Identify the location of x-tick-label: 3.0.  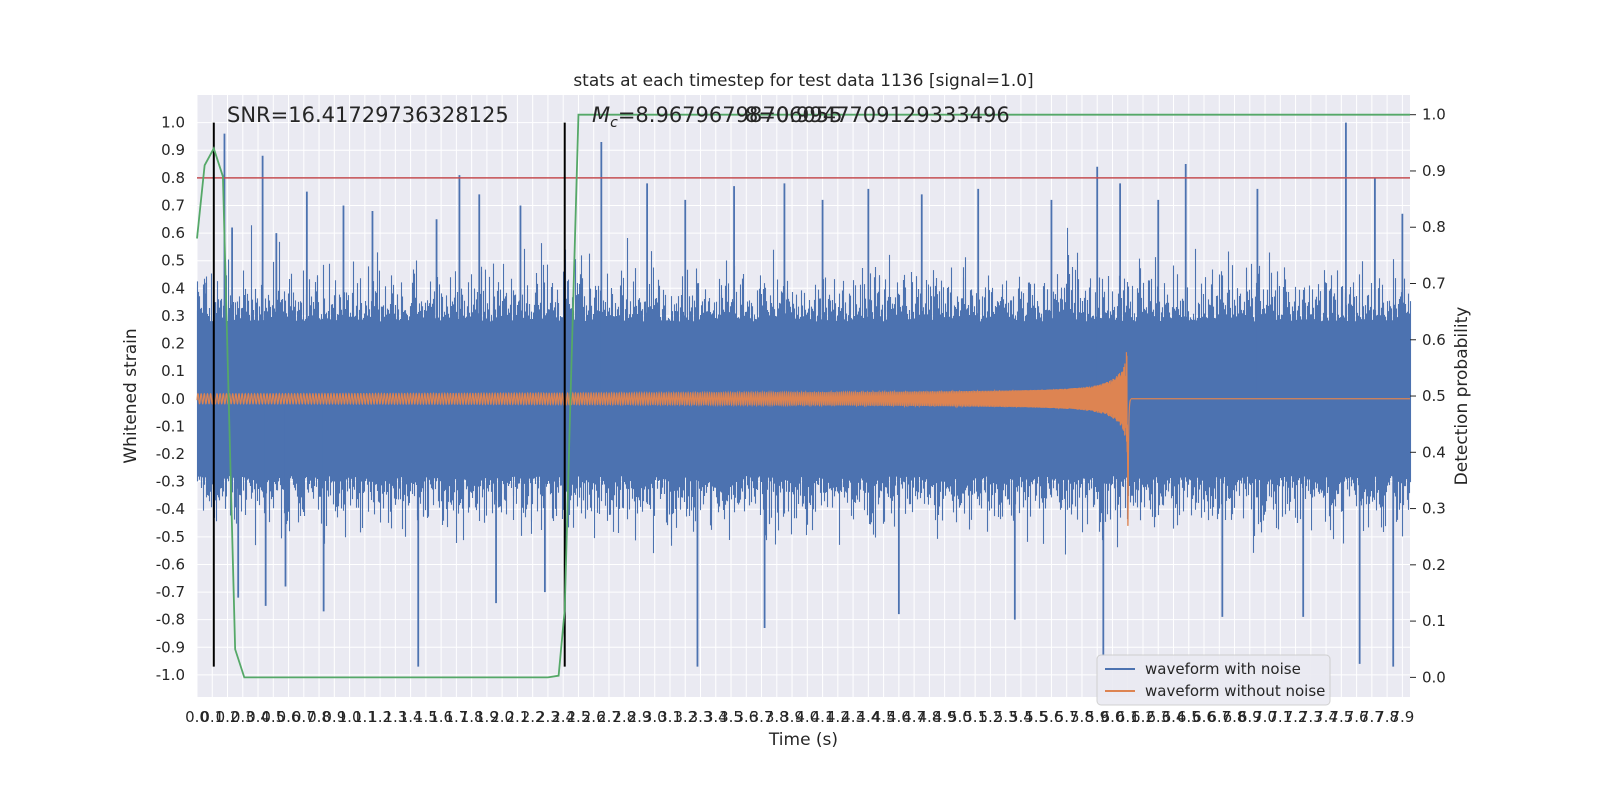
(655, 717).